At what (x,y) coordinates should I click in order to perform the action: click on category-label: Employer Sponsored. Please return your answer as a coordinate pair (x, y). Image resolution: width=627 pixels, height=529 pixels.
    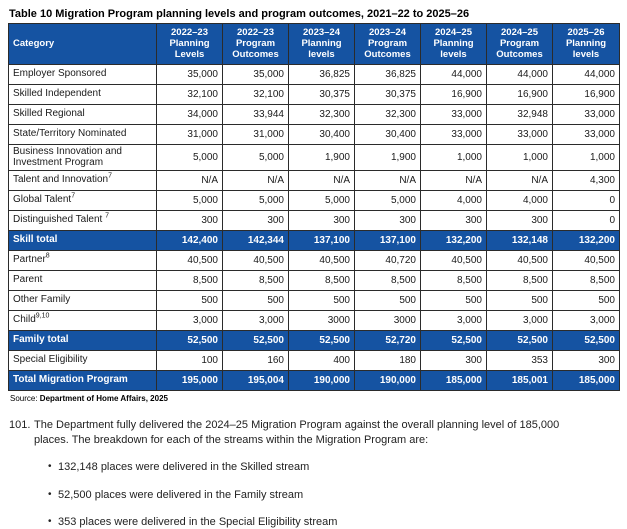
    Looking at the image, I should click on (60, 74).